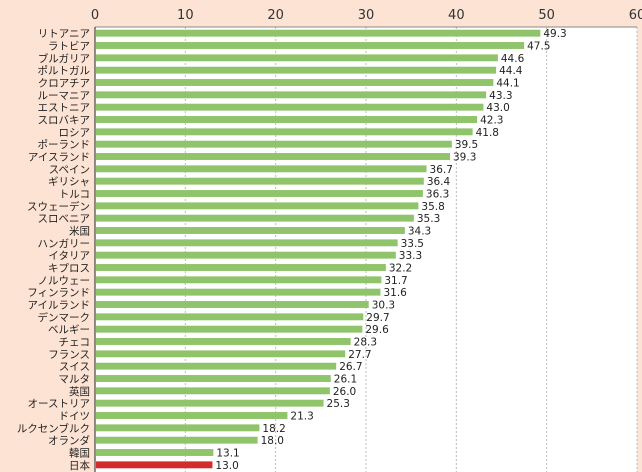  Describe the element at coordinates (69, 355) in the screenshot. I see `category-label-26: フランス` at that location.